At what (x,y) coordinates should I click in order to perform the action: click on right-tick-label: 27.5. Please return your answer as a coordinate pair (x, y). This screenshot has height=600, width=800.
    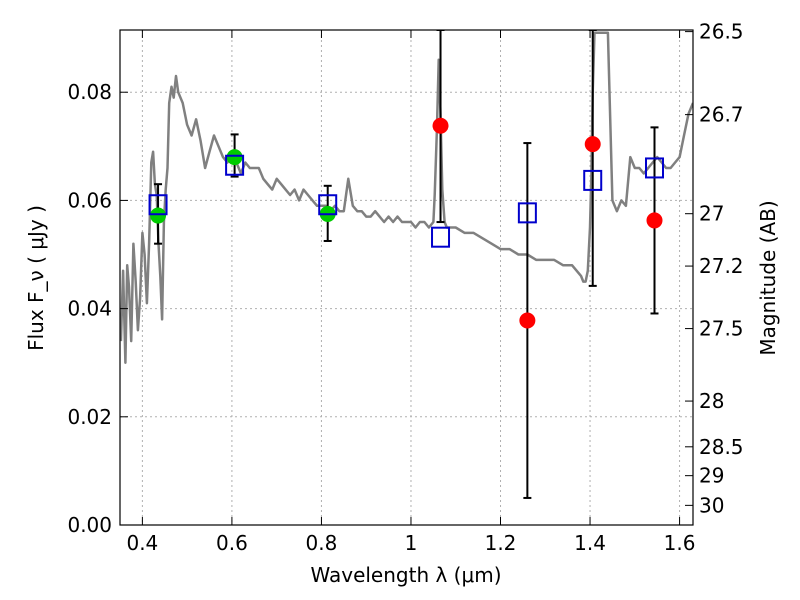
    Looking at the image, I should click on (721, 329).